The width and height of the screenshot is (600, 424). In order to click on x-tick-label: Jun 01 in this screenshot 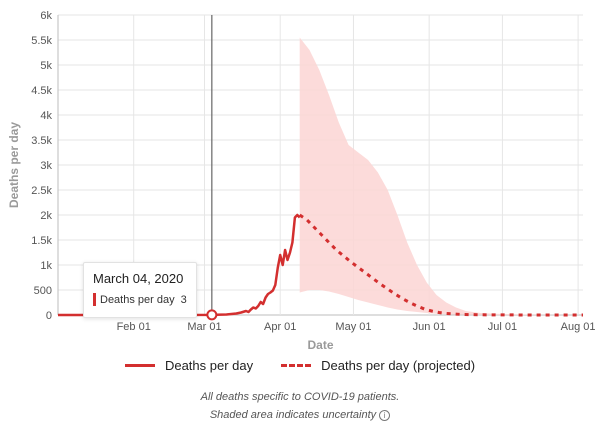, I will do `click(429, 327)`.